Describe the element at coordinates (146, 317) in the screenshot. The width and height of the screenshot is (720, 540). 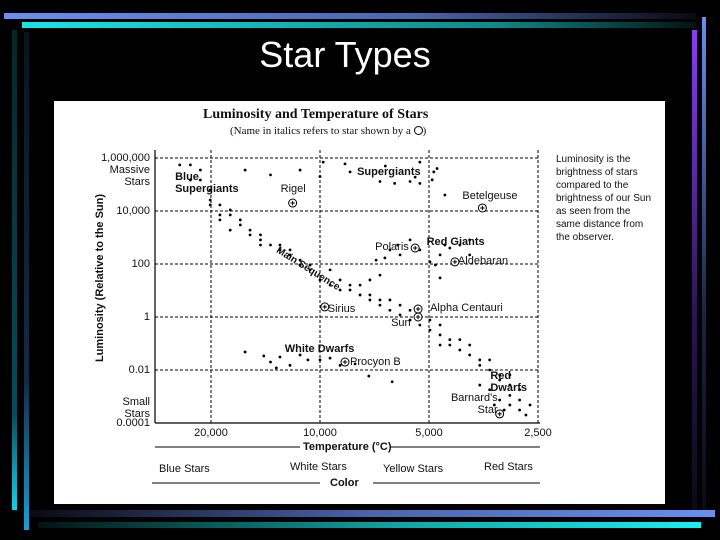
I see `y-tick-label: 1` at that location.